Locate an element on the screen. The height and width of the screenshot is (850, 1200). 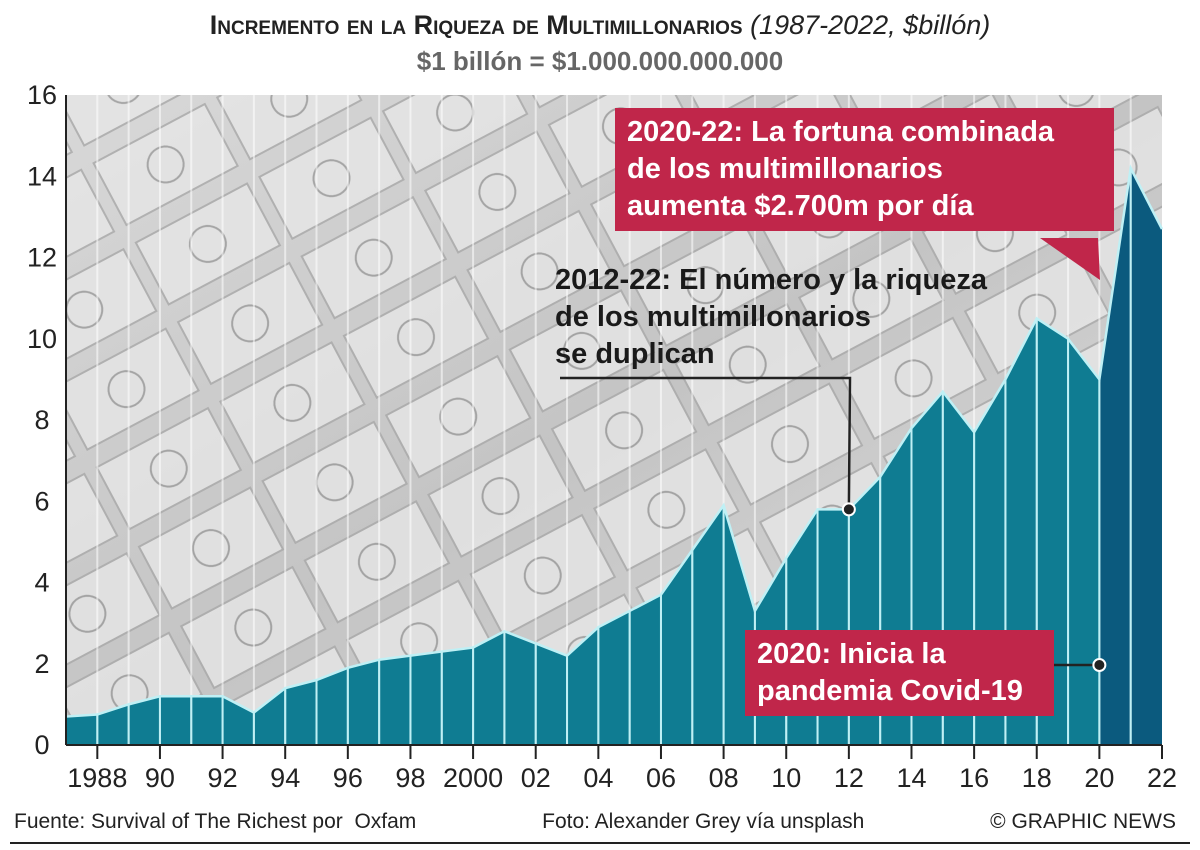
annotation-line: pandemia Covid-19 is located at coordinates (890, 691).